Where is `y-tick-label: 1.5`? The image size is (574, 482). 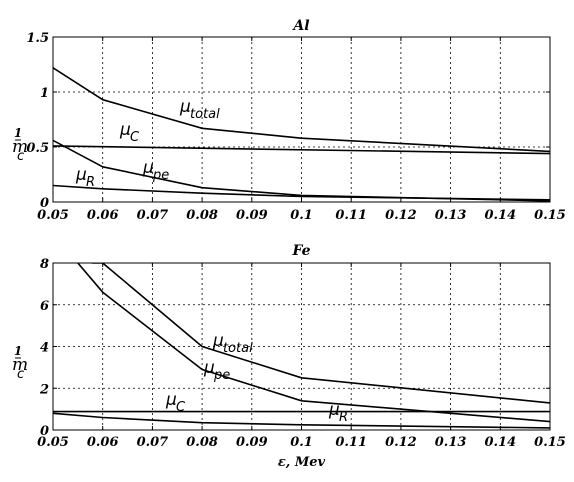
y-tick-label: 1.5 is located at coordinates (37, 38).